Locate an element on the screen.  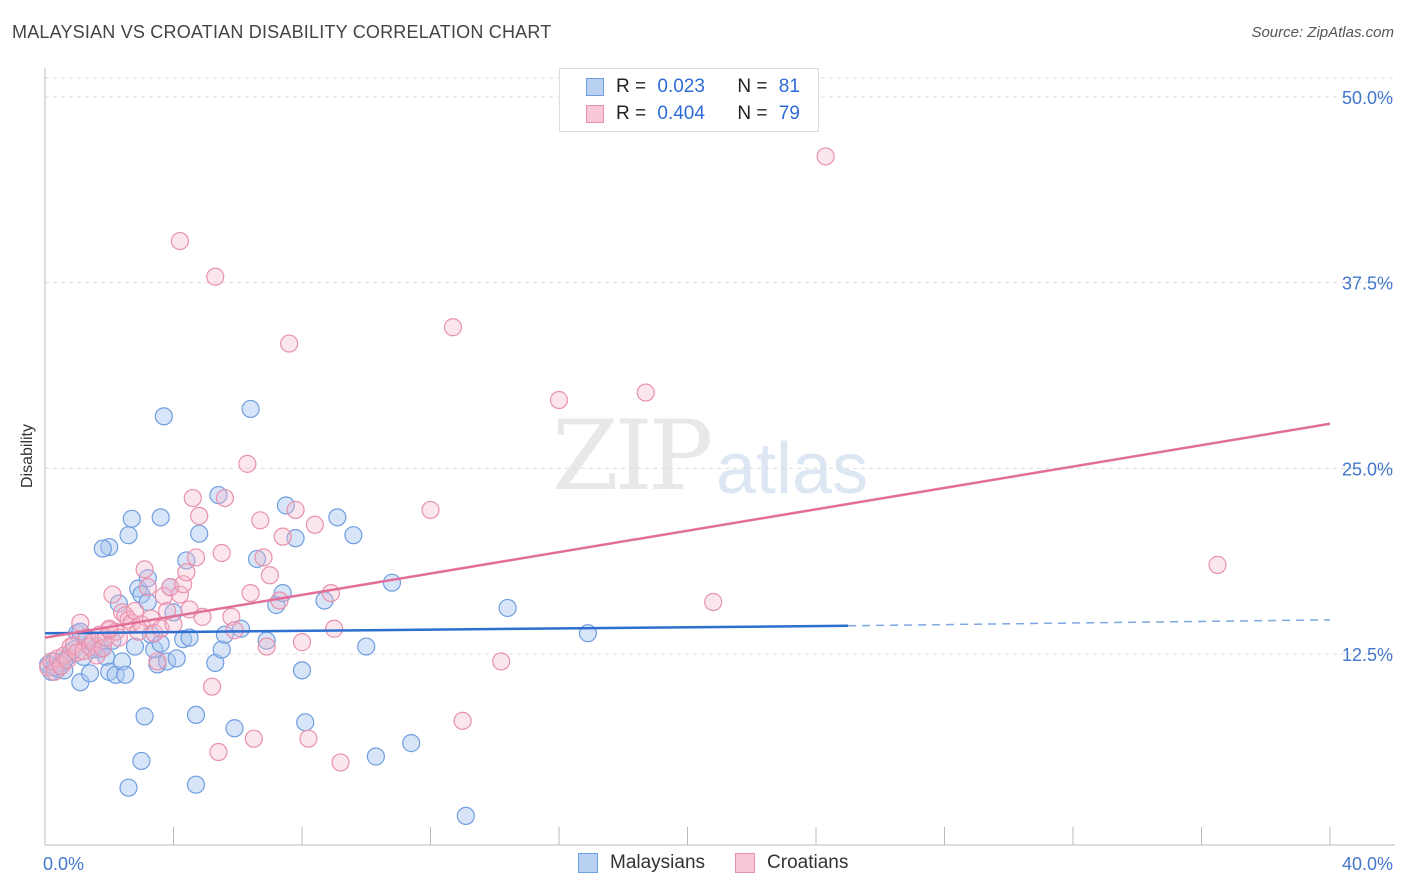
trend-line-malaysians is located at coordinates (446, 629).